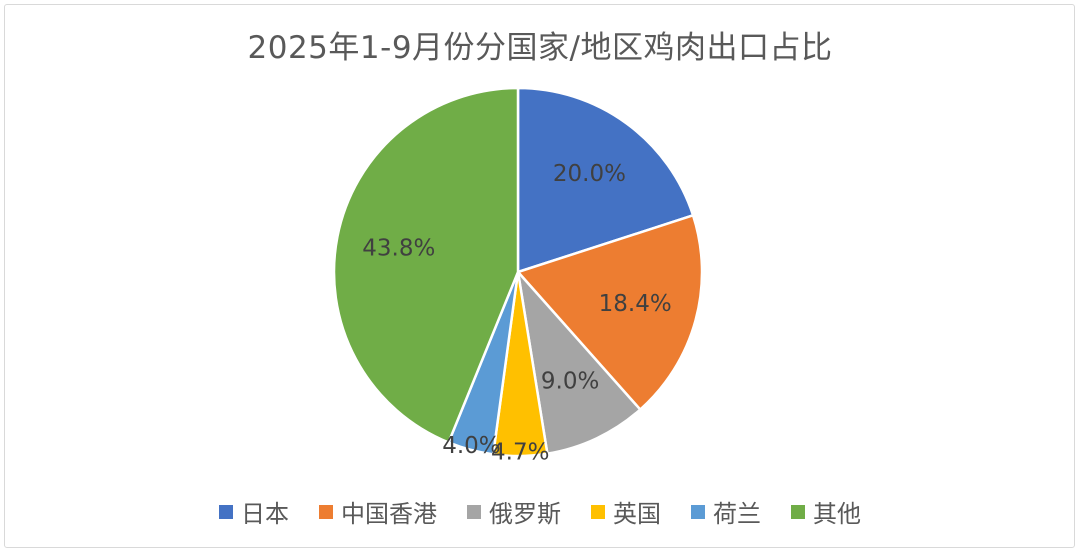 The image size is (1080, 554). What do you see at coordinates (637, 514) in the screenshot?
I see `legend-label-4: 英国` at bounding box center [637, 514].